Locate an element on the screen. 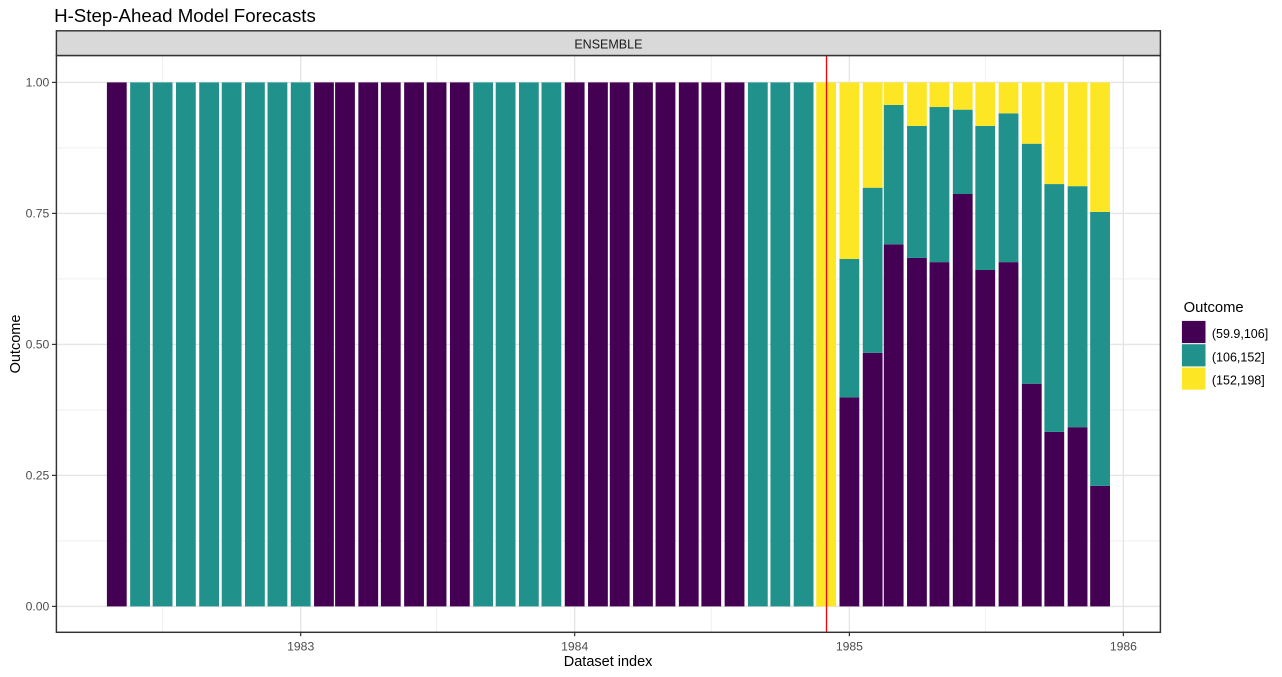 The height and width of the screenshot is (677, 1282). svg-text: 0.75 is located at coordinates (38, 214).